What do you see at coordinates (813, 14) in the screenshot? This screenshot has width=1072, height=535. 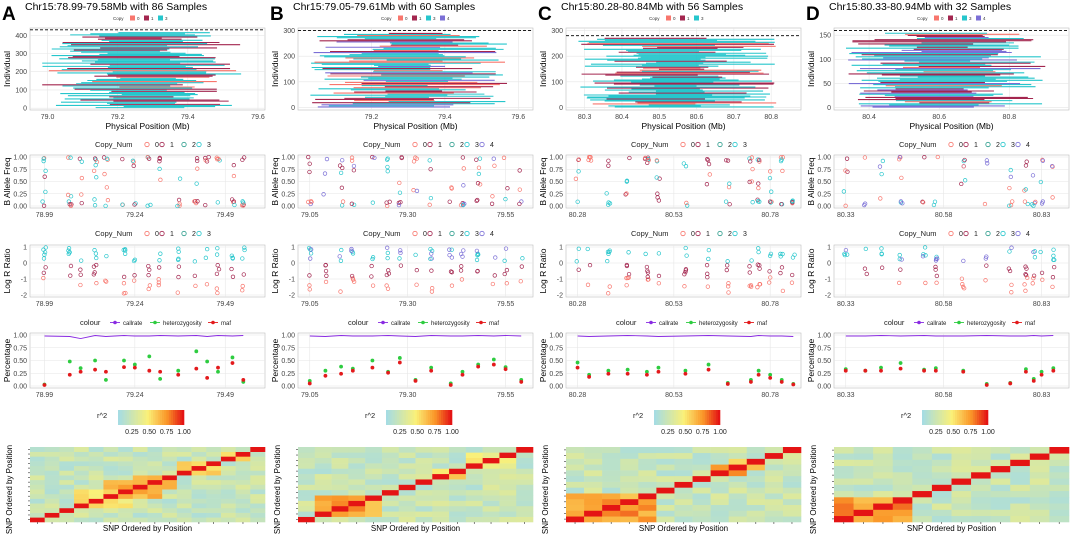 I see `panel-letter: D` at bounding box center [813, 14].